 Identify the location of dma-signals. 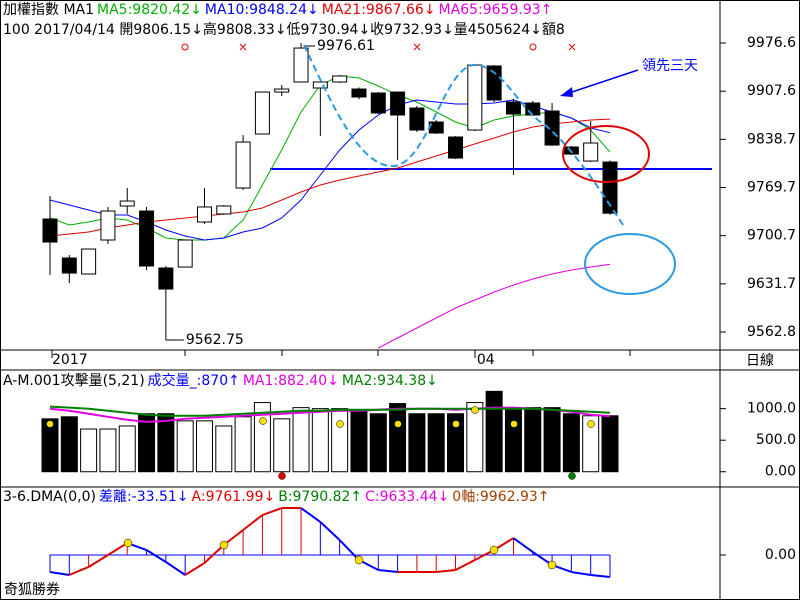
(340, 554).